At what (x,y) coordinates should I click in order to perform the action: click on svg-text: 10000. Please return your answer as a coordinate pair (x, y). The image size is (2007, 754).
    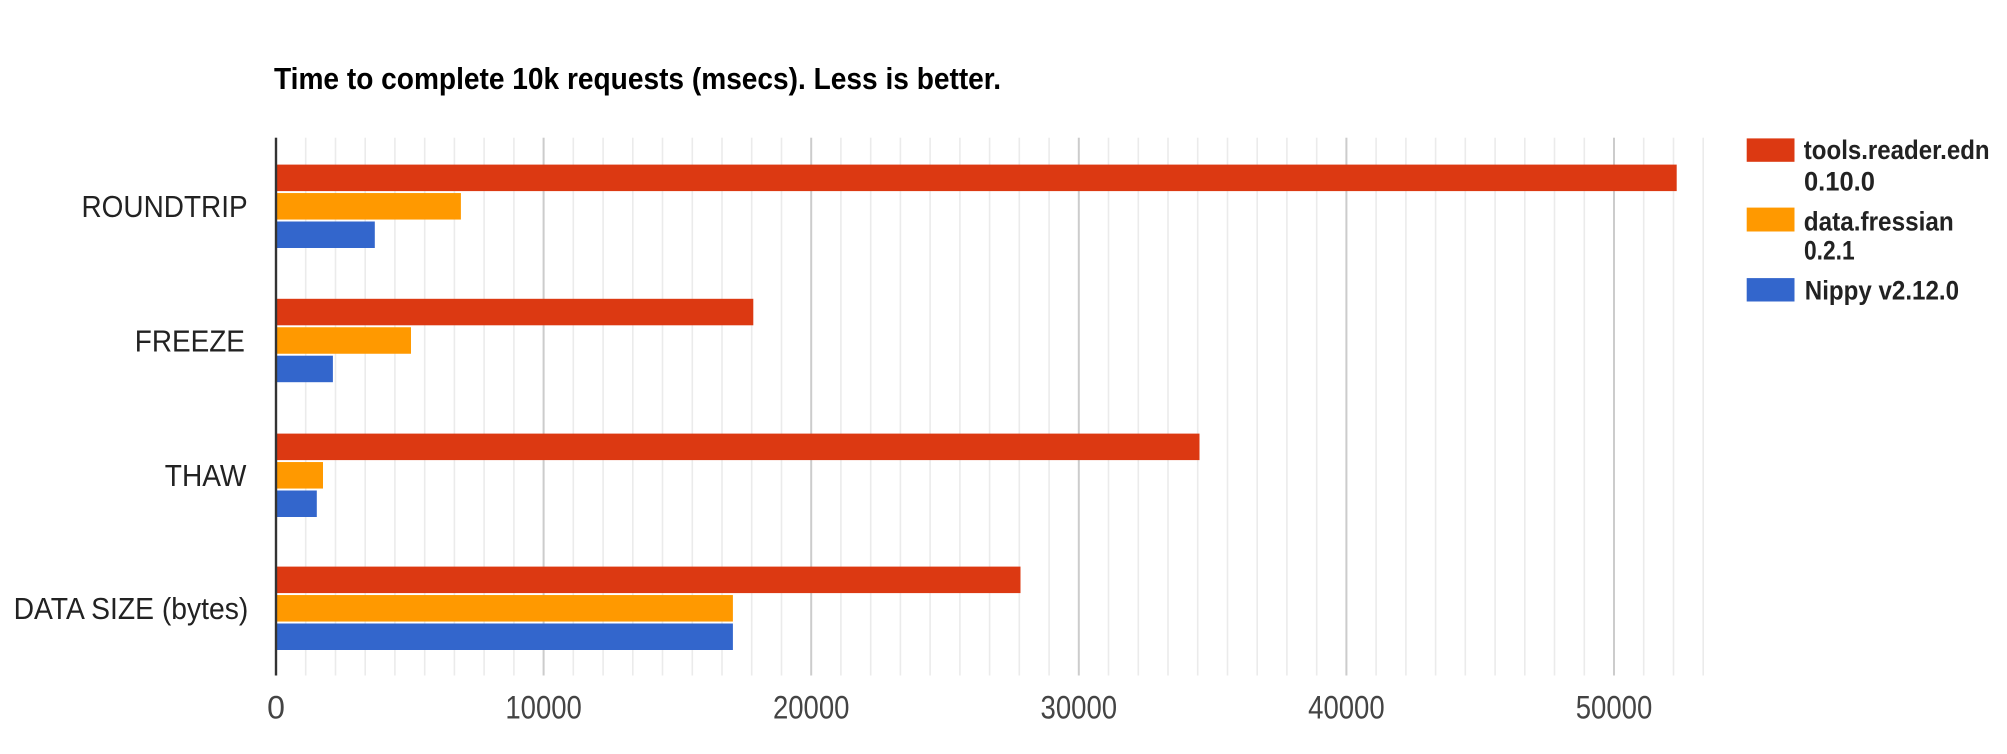
    Looking at the image, I should click on (543, 708).